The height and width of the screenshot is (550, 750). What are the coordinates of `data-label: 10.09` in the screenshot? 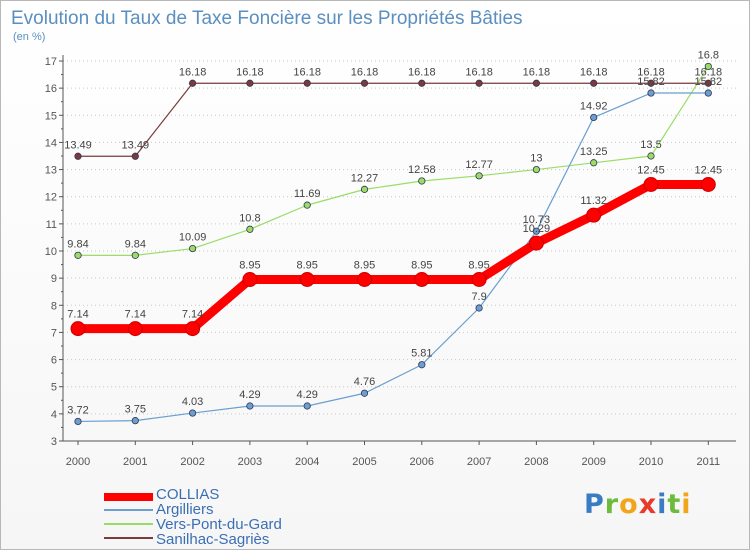 It's located at (193, 238).